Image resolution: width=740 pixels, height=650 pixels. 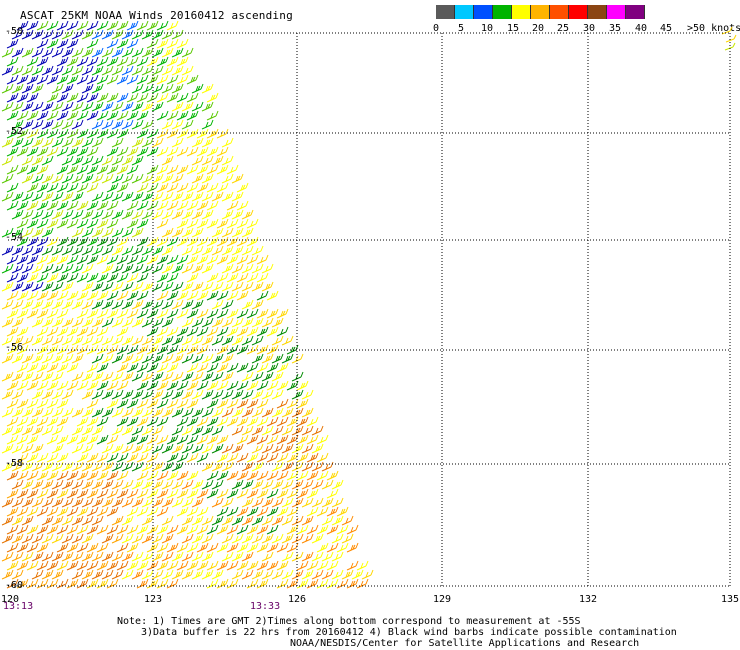 I want to click on lon-label: 135, so click(x=730, y=599).